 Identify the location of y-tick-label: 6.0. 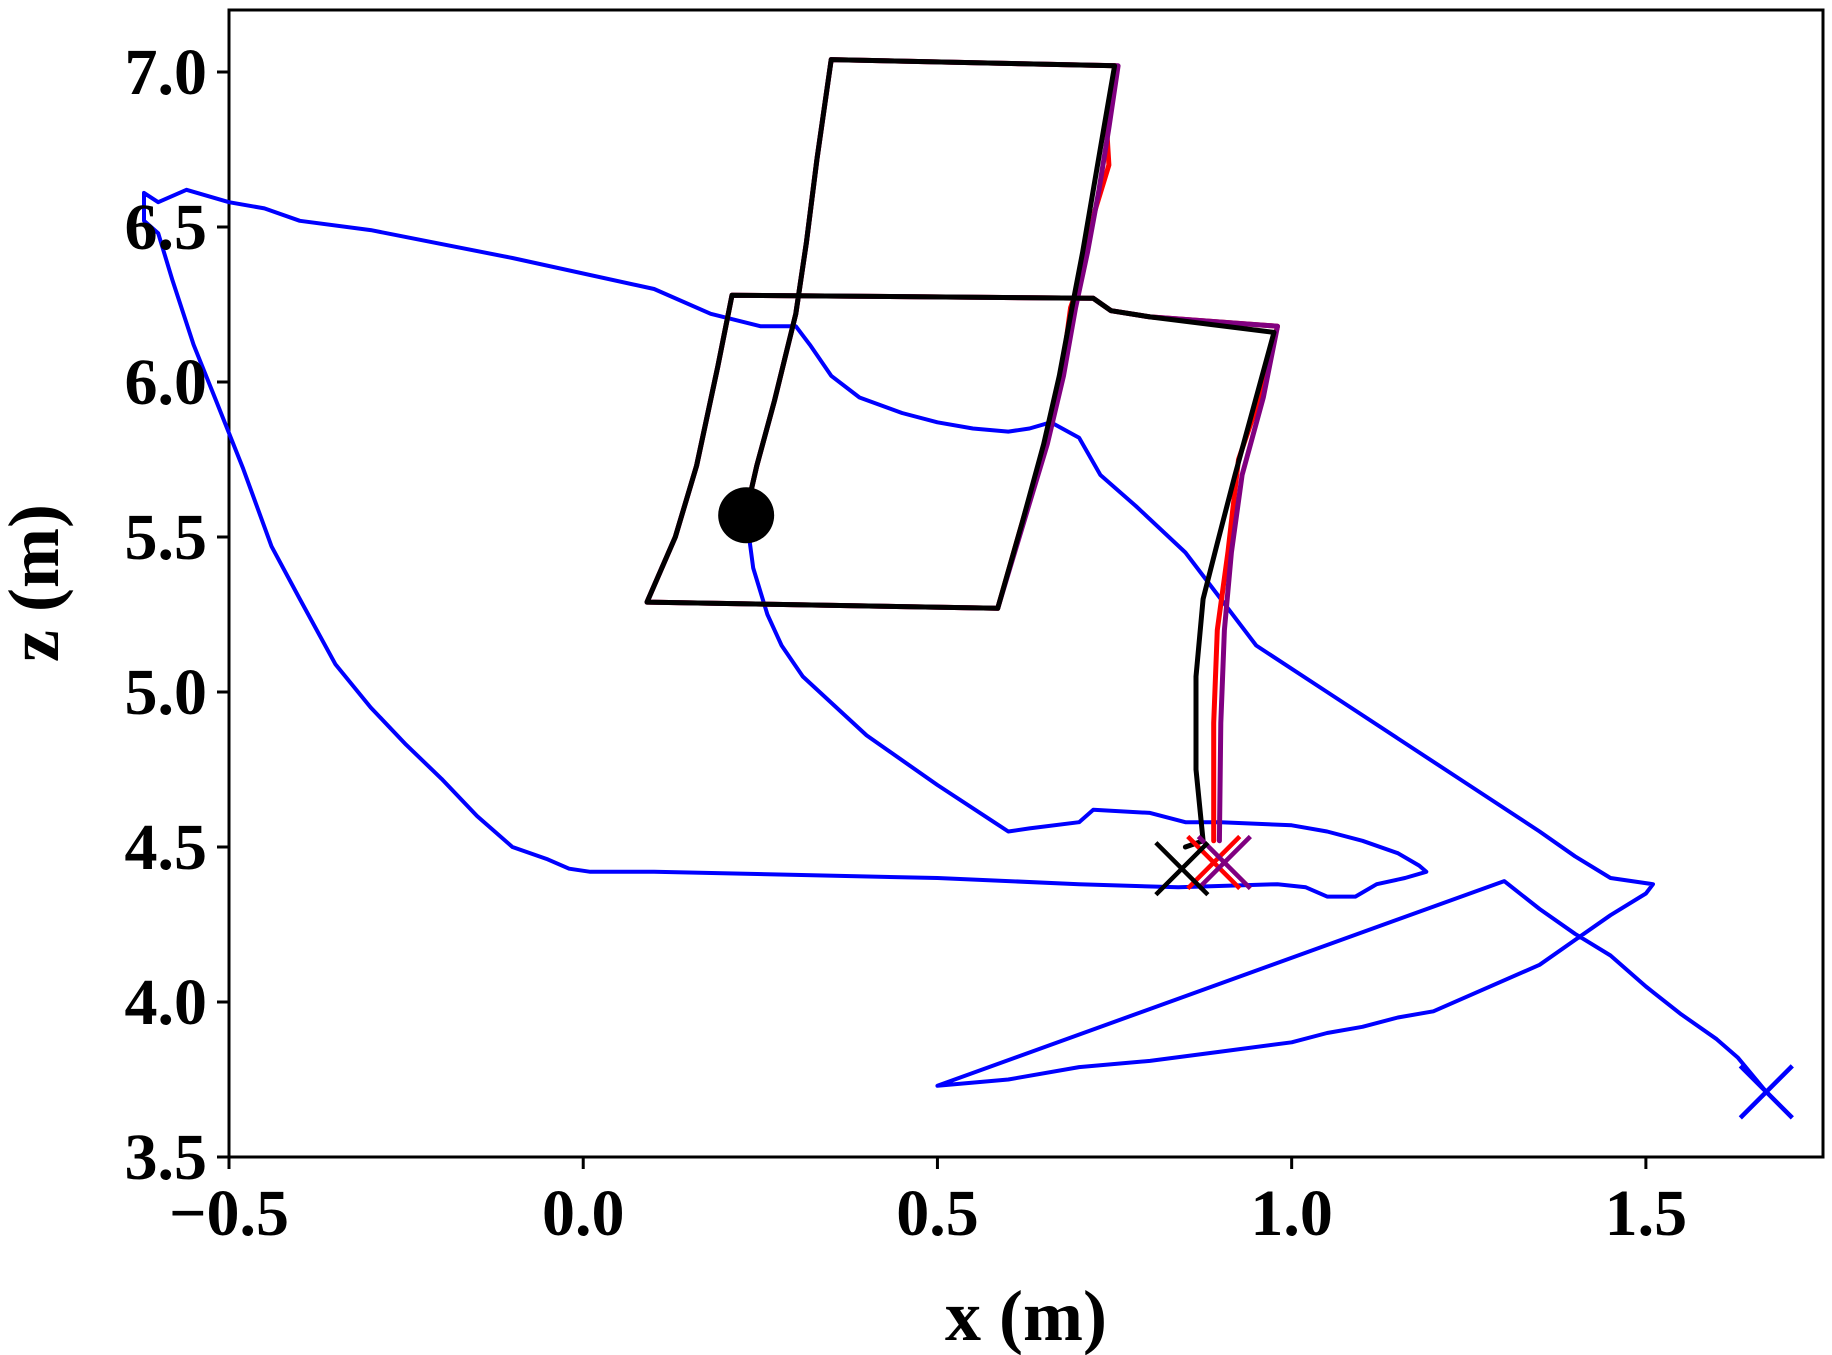
(166, 382).